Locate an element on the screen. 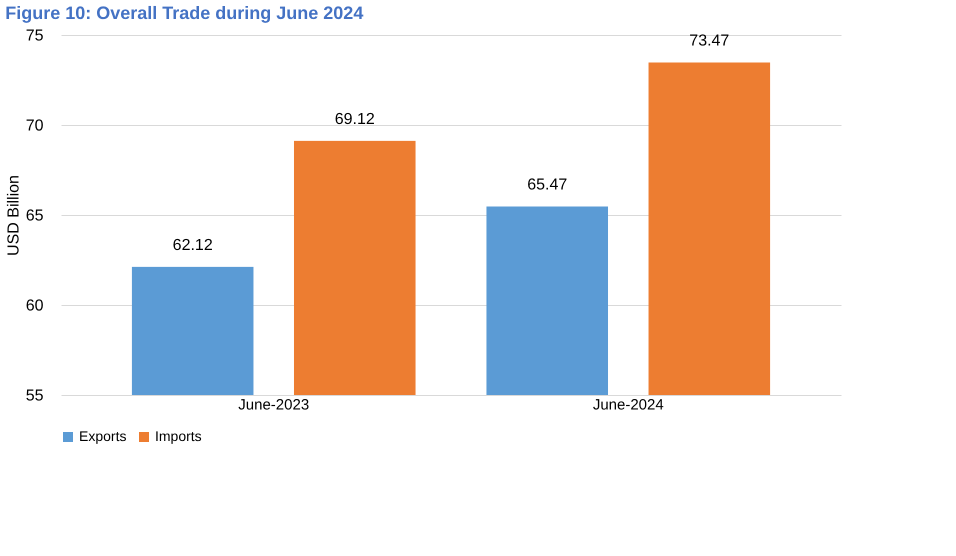  y-axis-title: USD Billion is located at coordinates (14, 215).